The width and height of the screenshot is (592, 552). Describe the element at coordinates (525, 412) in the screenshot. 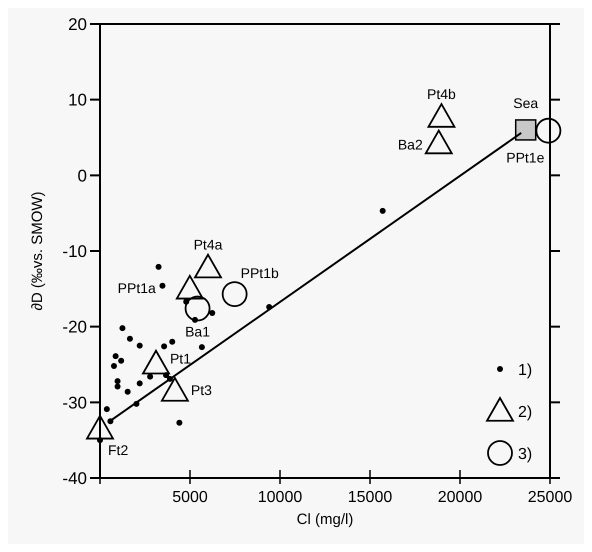

I see `legend-label: 2)` at that location.